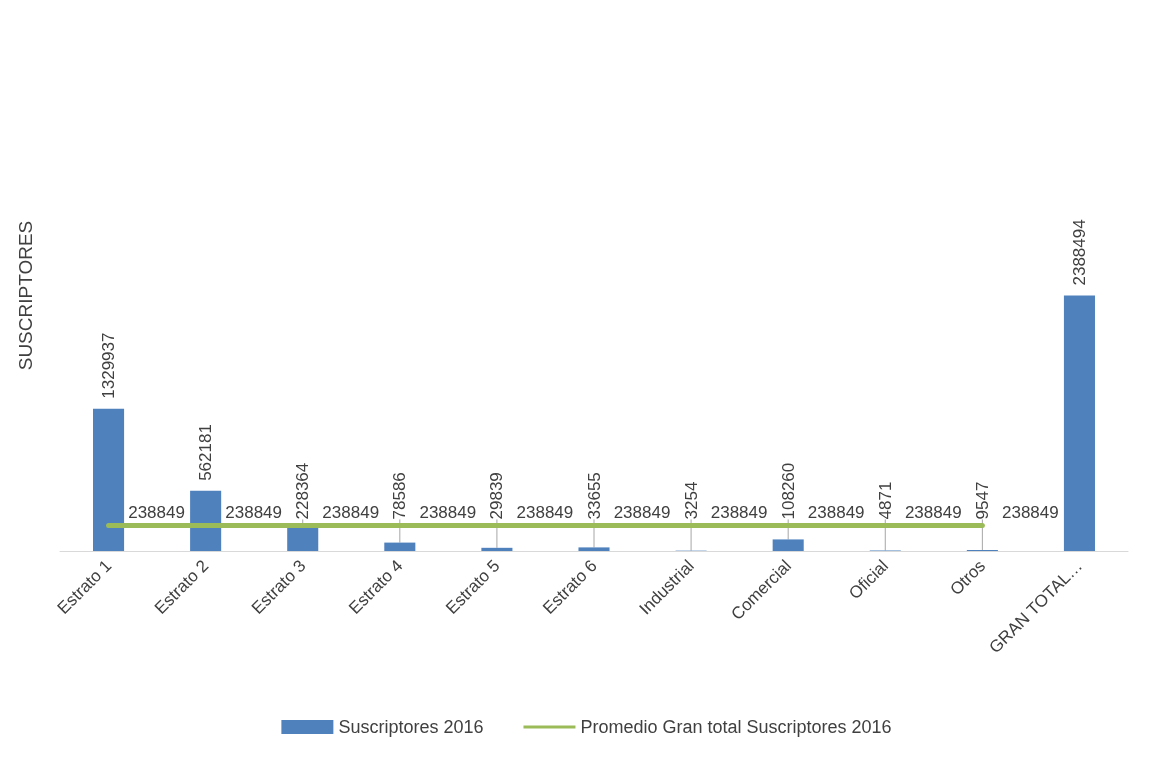  What do you see at coordinates (25, 295) in the screenshot?
I see `y-axis-title: SUSCRIPTORES` at bounding box center [25, 295].